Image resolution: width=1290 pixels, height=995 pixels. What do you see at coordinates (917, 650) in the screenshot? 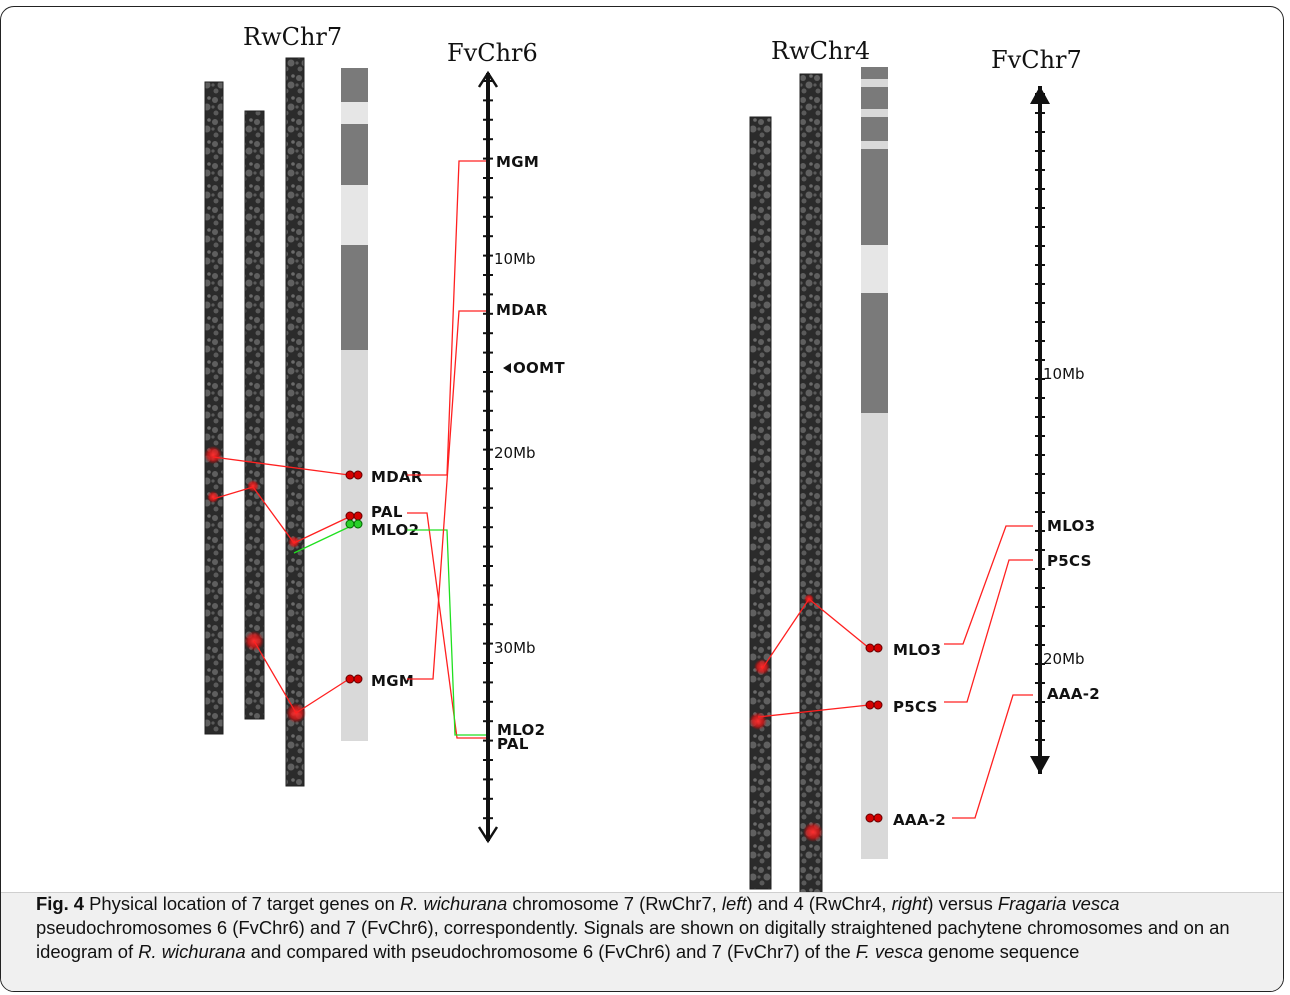
I see `ideogram-gene-label: MLO3` at bounding box center [917, 650].